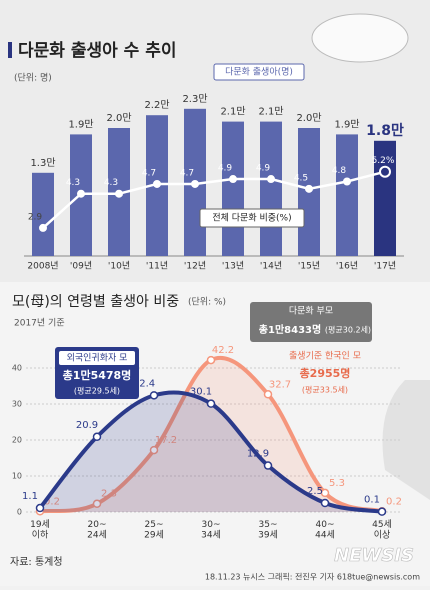 The height and width of the screenshot is (590, 430). I want to click on x-tick-label: 35~39세, so click(268, 530).